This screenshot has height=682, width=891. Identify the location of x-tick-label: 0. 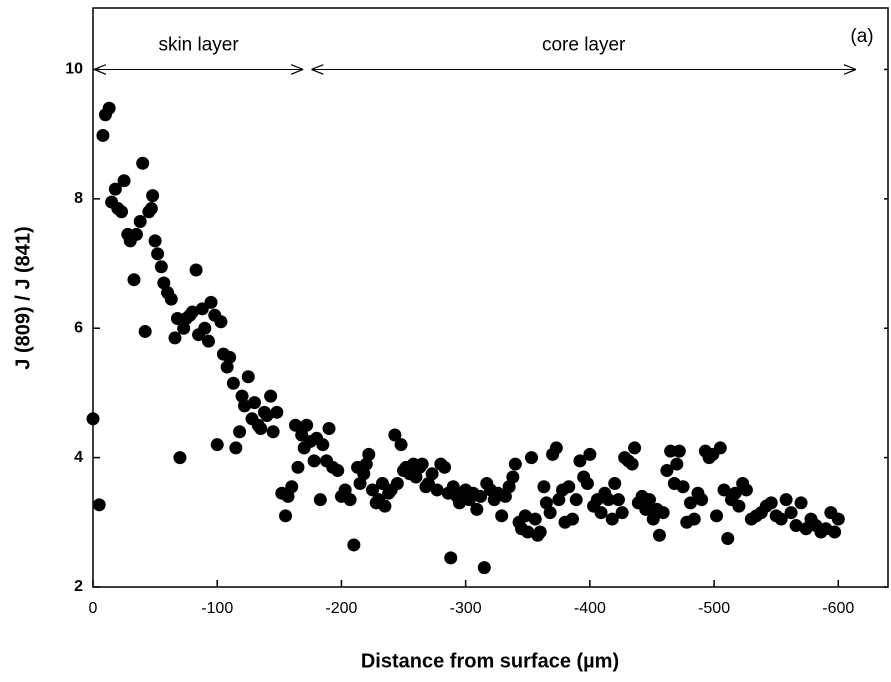
(93, 608).